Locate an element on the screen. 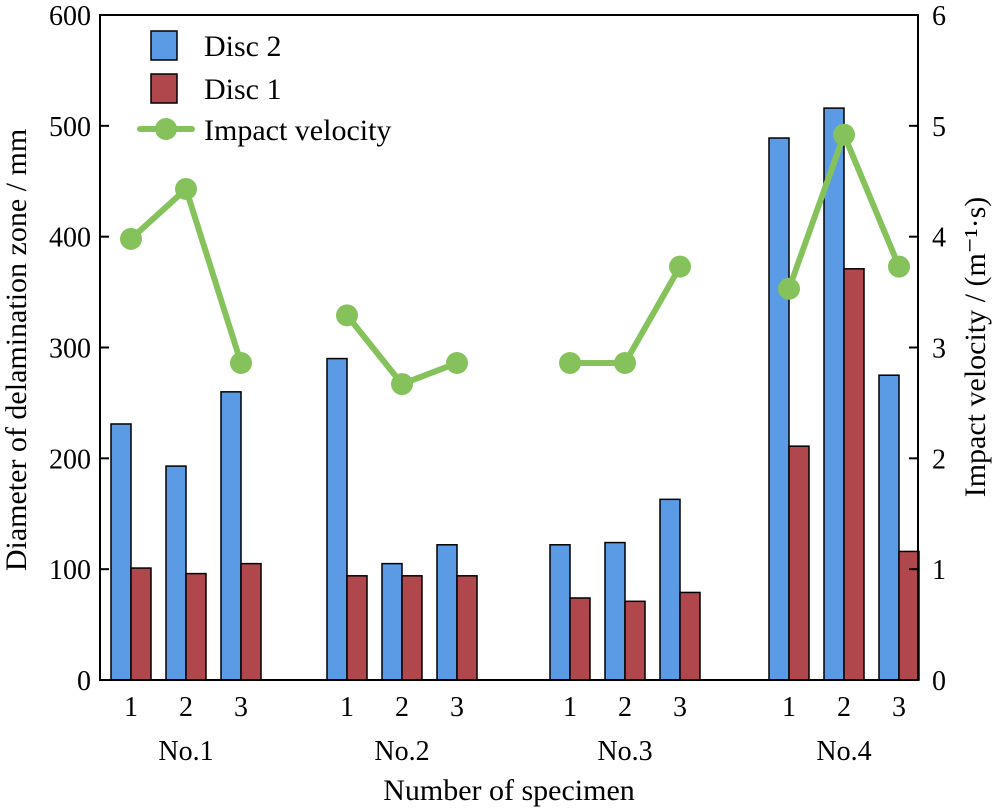 The height and width of the screenshot is (810, 1000). y-left-tick-label-100: 100 is located at coordinates (70, 570).